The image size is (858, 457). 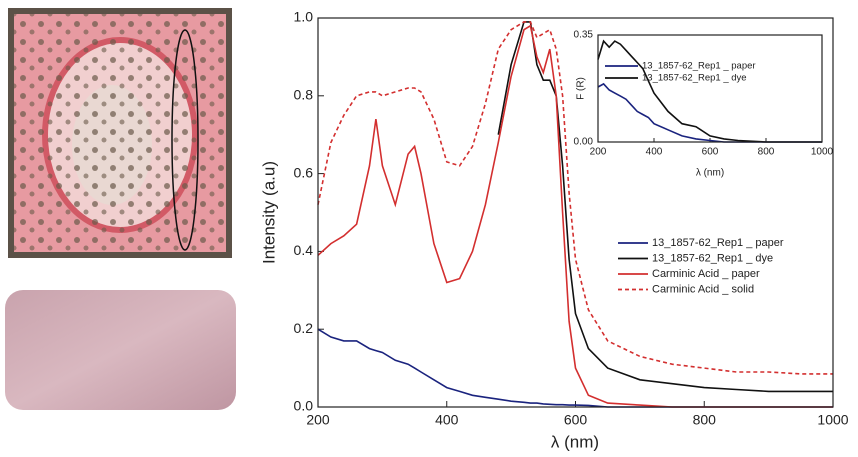 I want to click on inset-background, so click(x=710, y=88).